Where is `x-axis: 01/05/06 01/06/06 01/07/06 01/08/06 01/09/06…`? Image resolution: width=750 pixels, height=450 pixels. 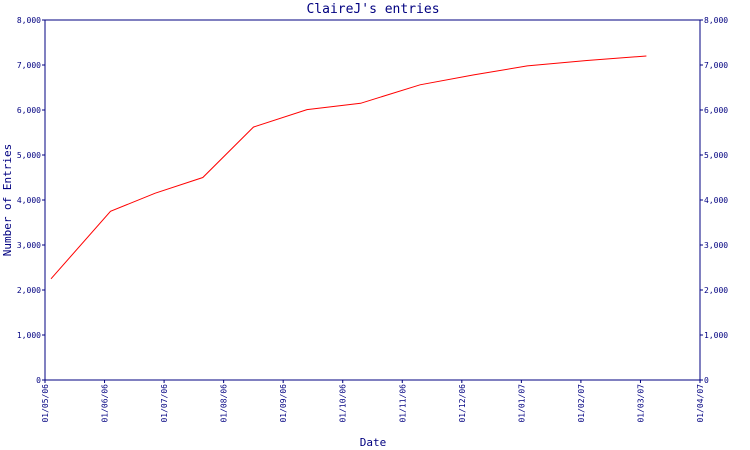 x-axis: 01/05/06 01/06/06 01/07/06 01/08/06 01/09/06… is located at coordinates (373, 401).